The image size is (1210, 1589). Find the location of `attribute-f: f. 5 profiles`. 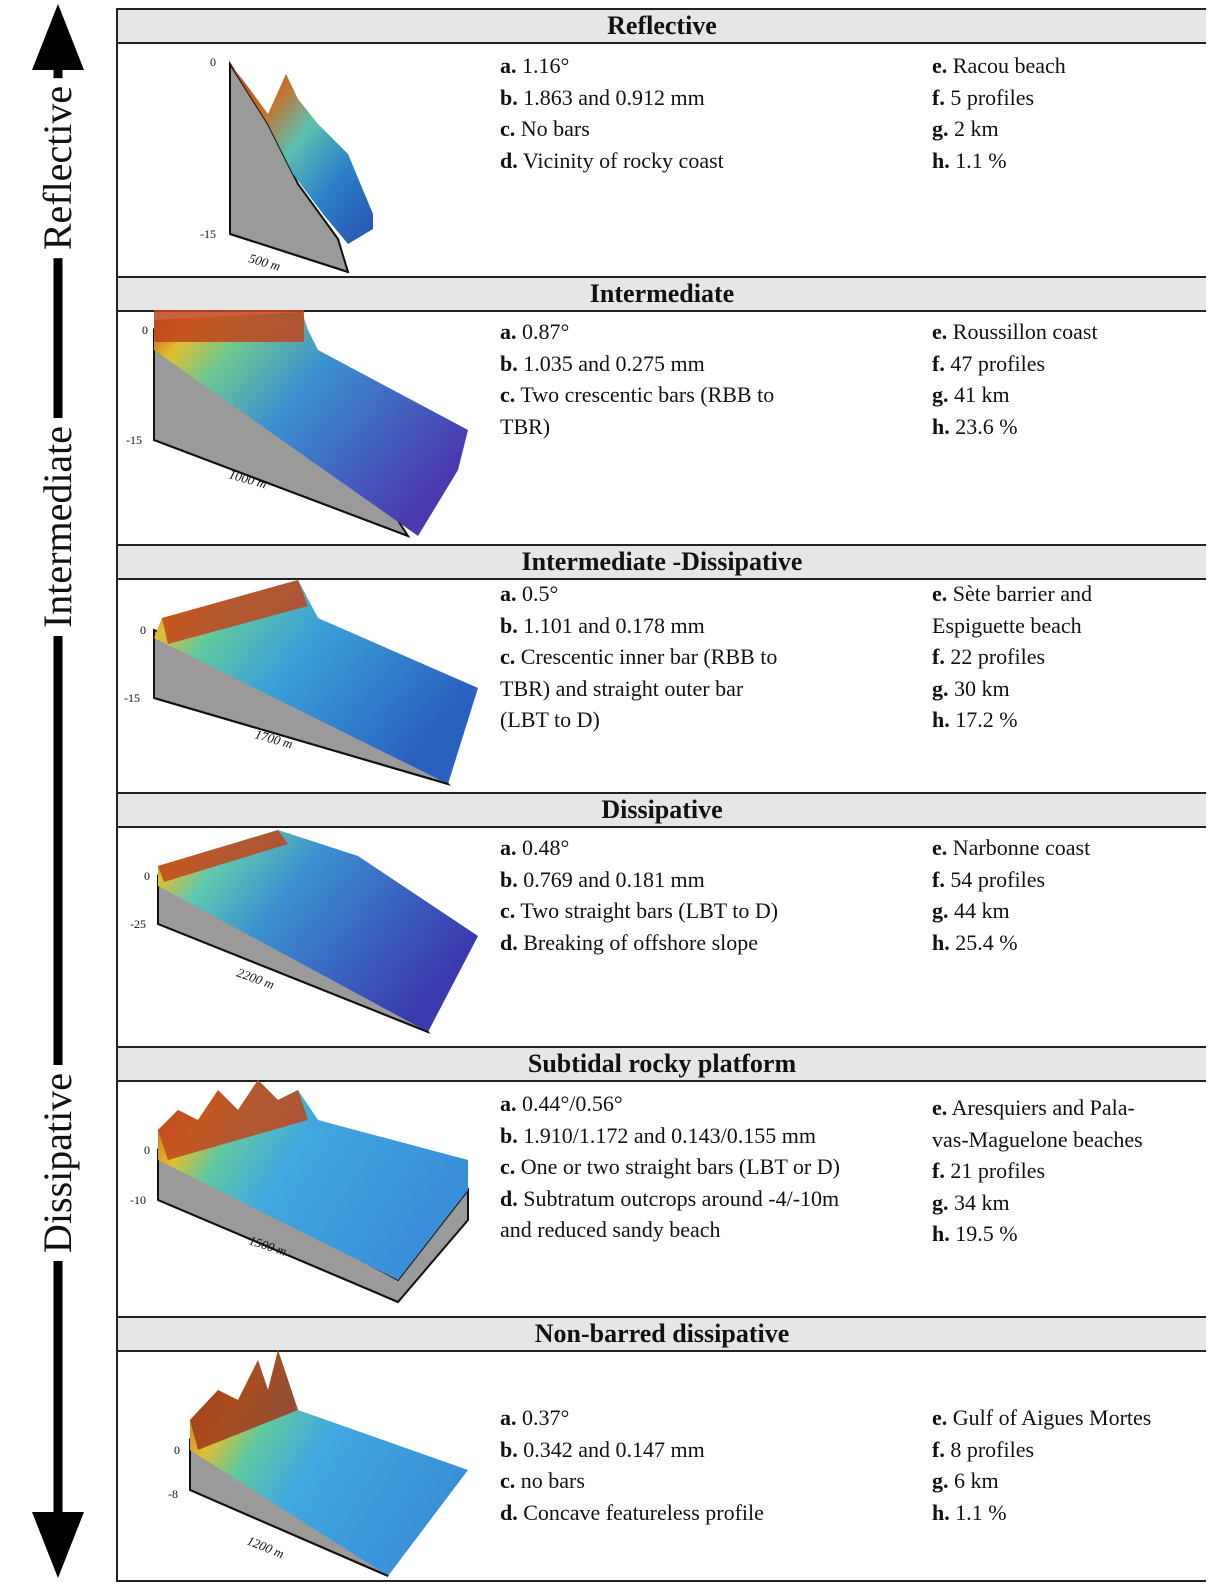

attribute-f: f. 5 profiles is located at coordinates (983, 97).